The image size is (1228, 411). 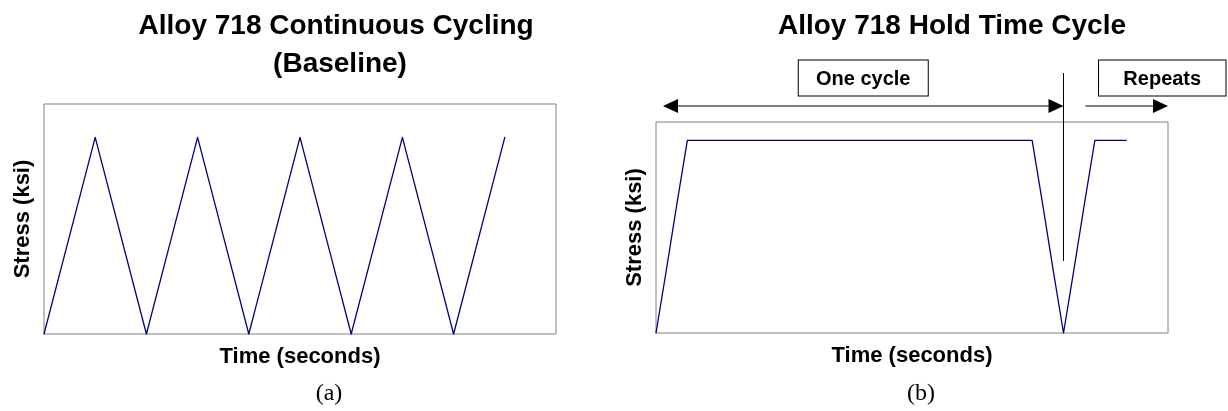 I want to click on text: One cycle, so click(x=863, y=78).